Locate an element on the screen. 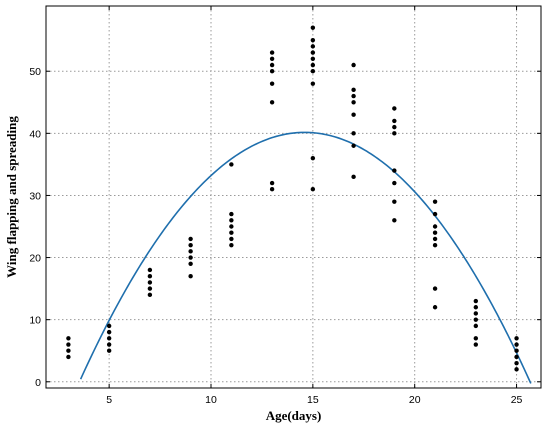  x-axis-title: Age(days) is located at coordinates (294, 415).